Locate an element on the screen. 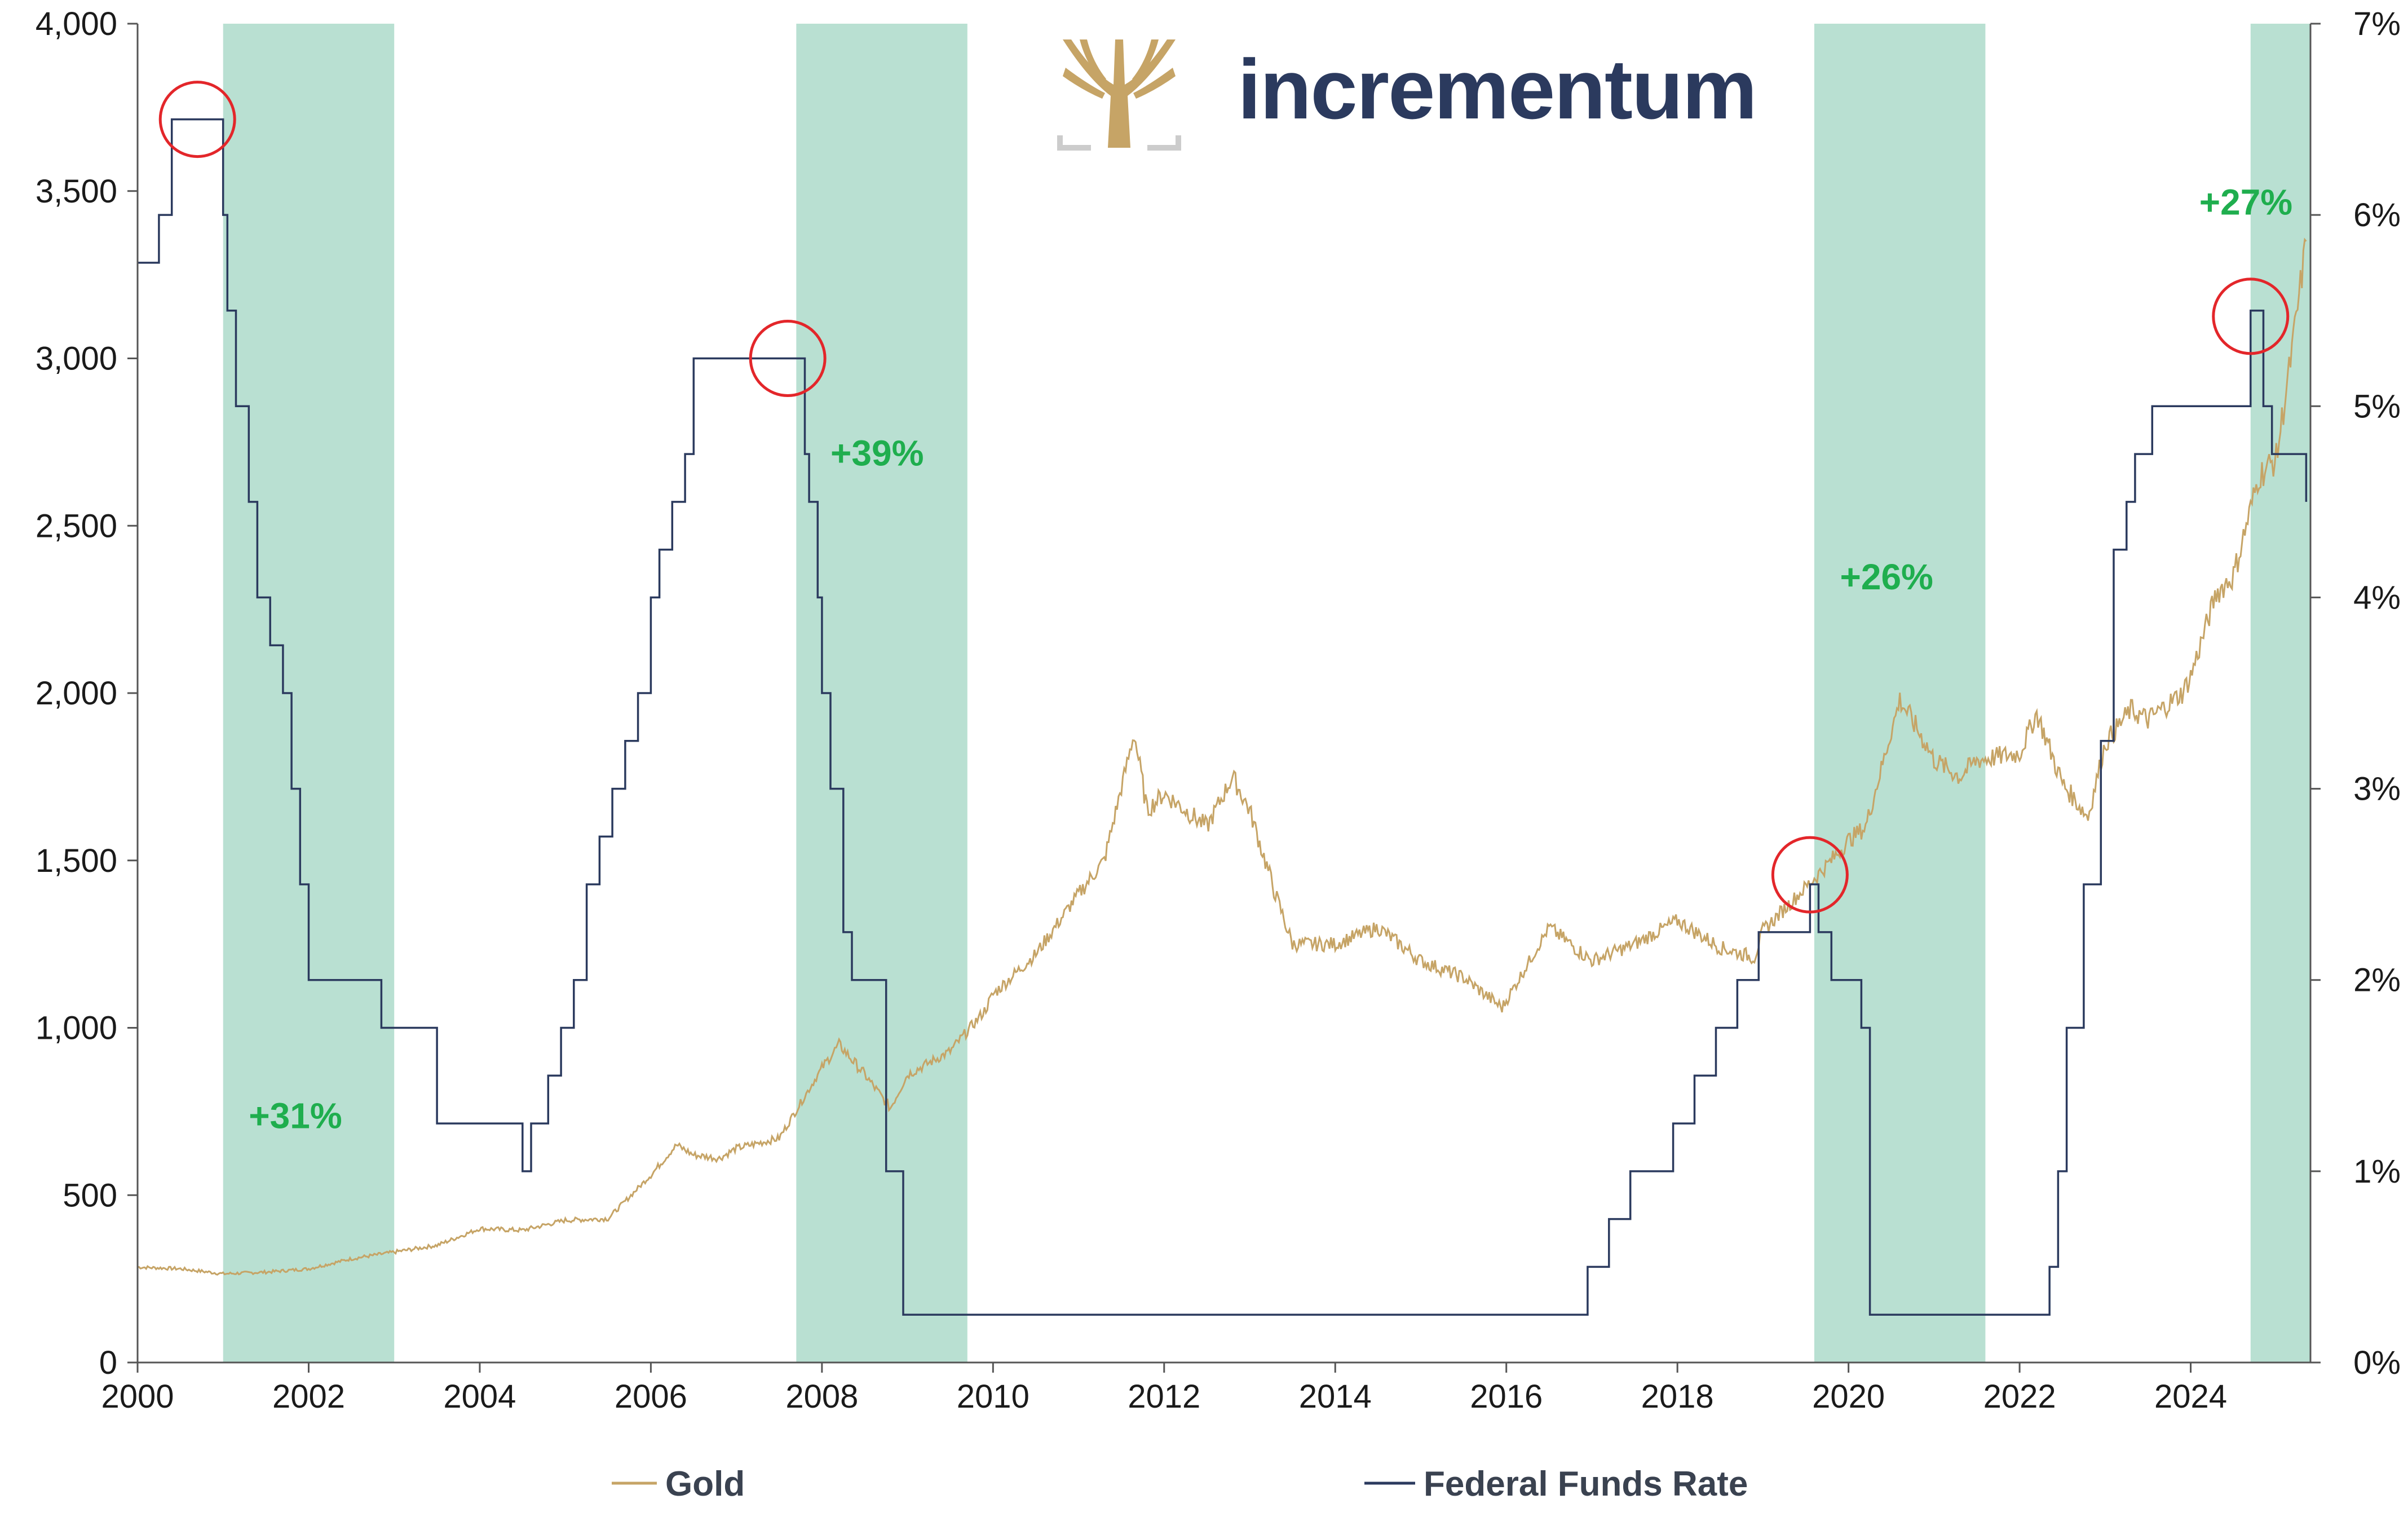  x-tick-label-1: 2002 is located at coordinates (308, 1396).